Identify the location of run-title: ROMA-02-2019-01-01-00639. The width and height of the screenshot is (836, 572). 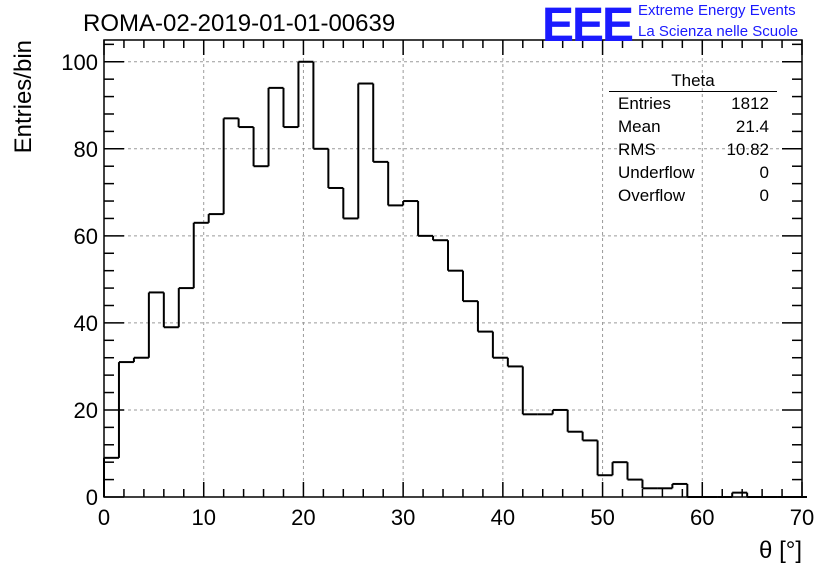
(239, 23).